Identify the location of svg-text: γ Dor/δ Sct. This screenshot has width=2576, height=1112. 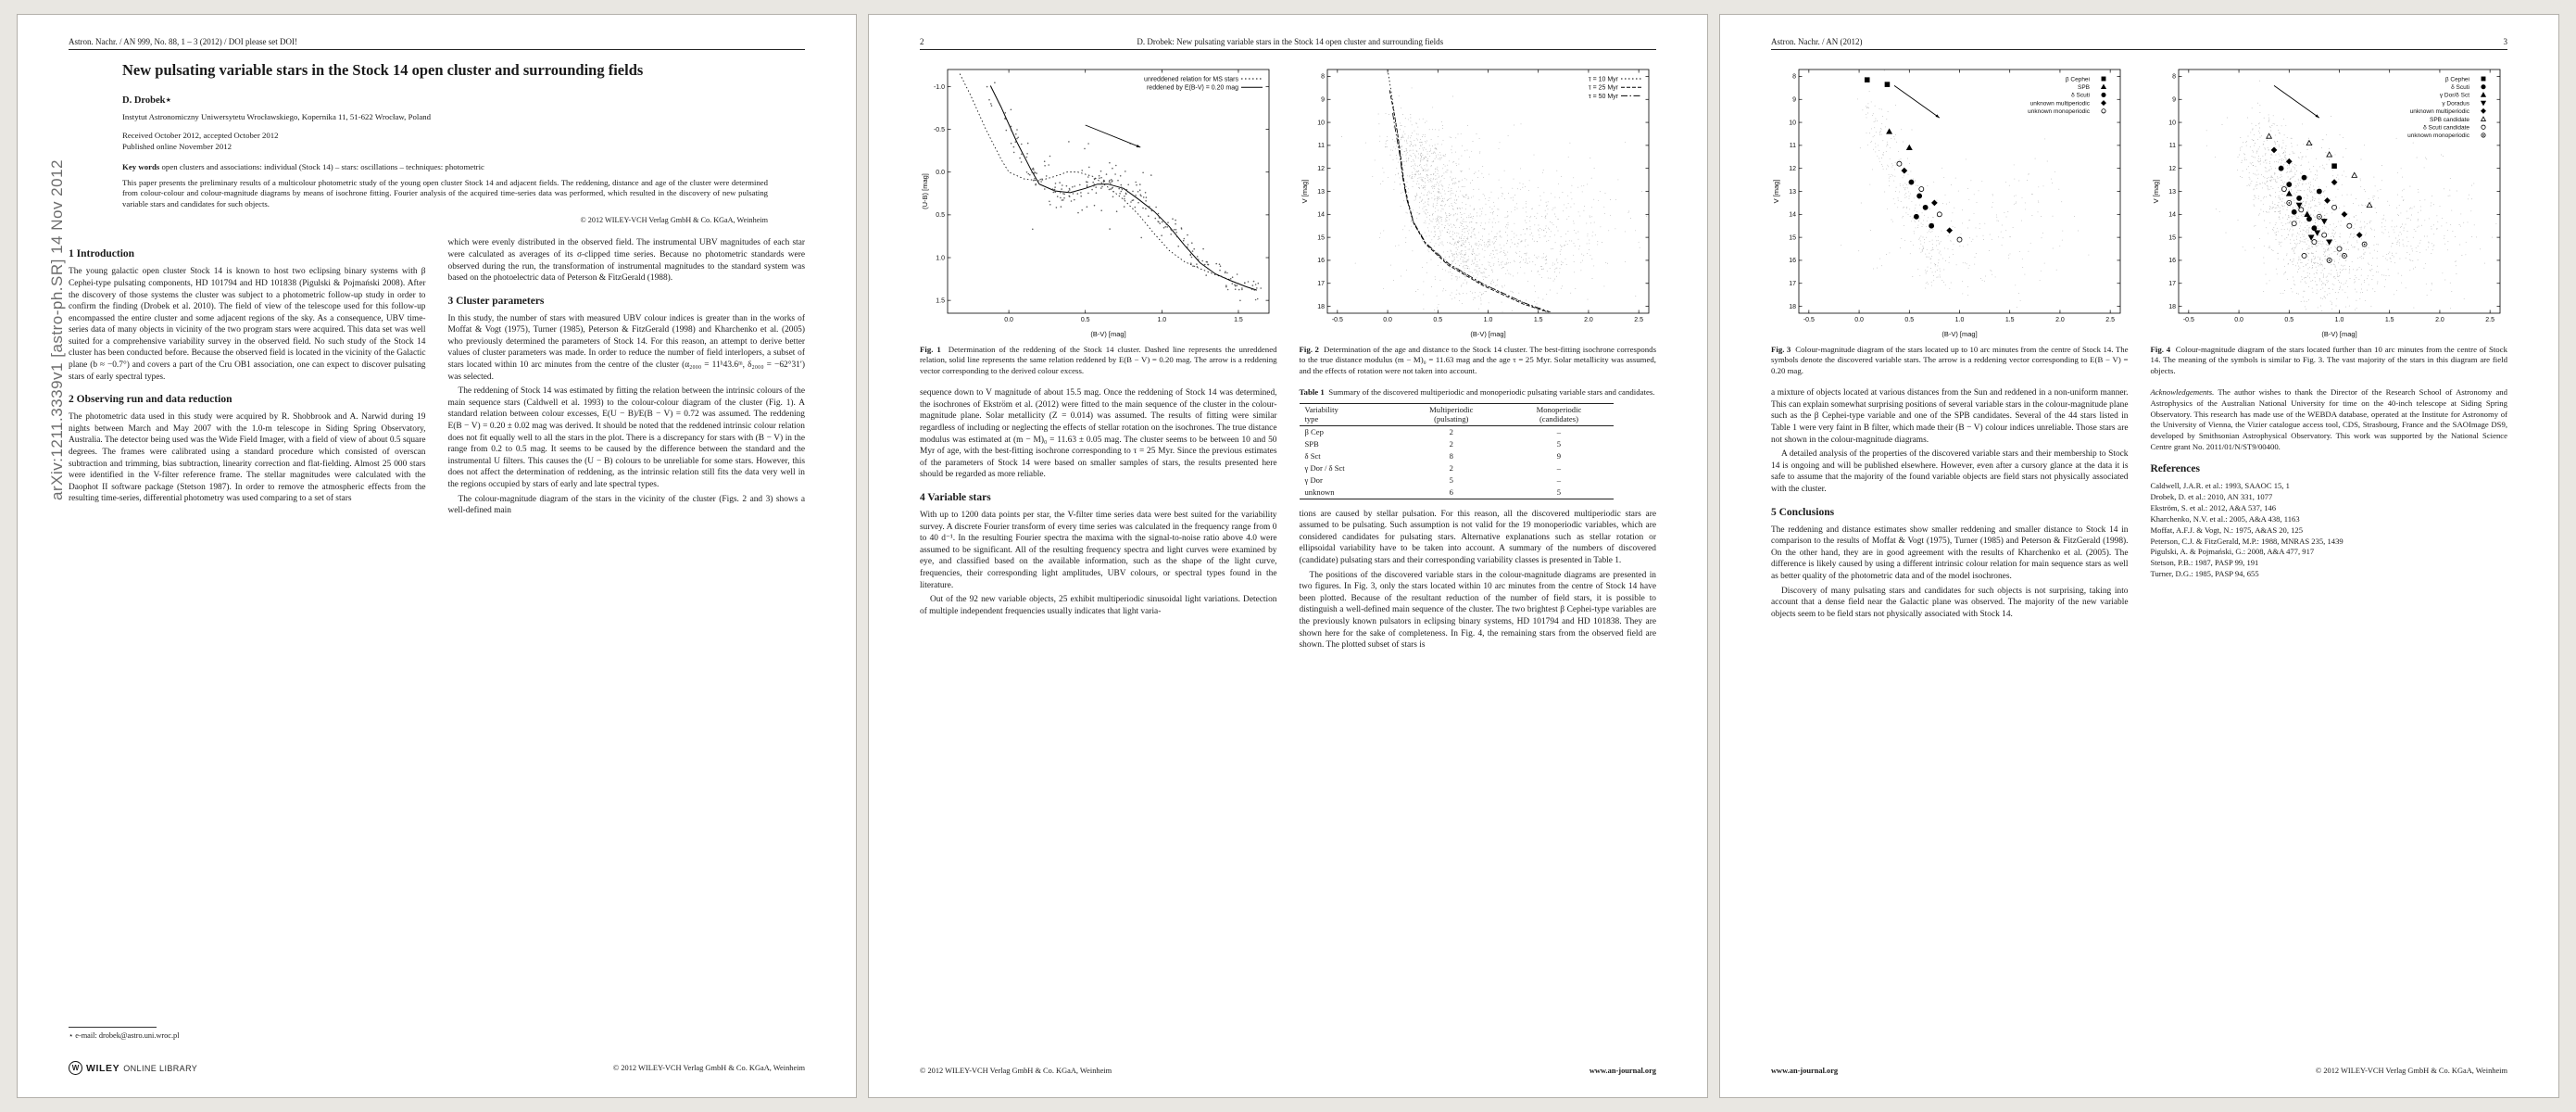
(2454, 96).